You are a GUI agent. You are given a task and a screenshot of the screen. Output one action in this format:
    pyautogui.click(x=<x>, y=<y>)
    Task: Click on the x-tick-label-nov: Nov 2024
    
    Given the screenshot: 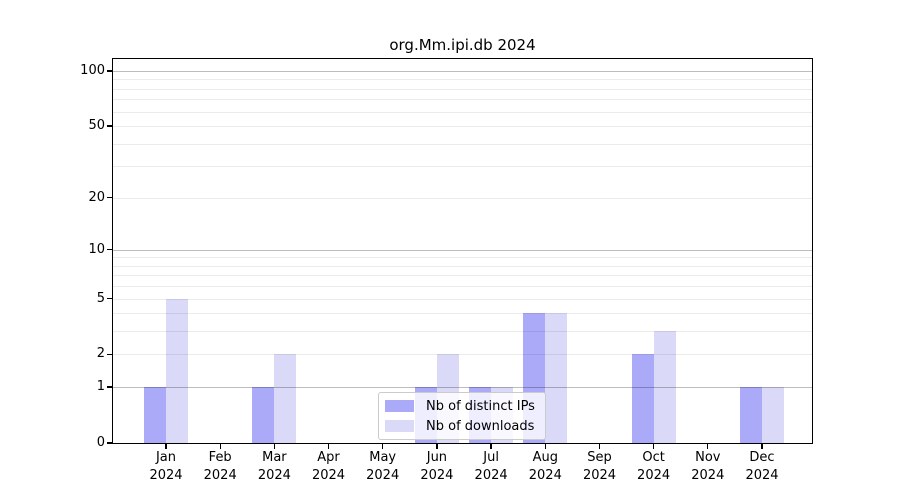 What is the action you would take?
    pyautogui.click(x=708, y=466)
    